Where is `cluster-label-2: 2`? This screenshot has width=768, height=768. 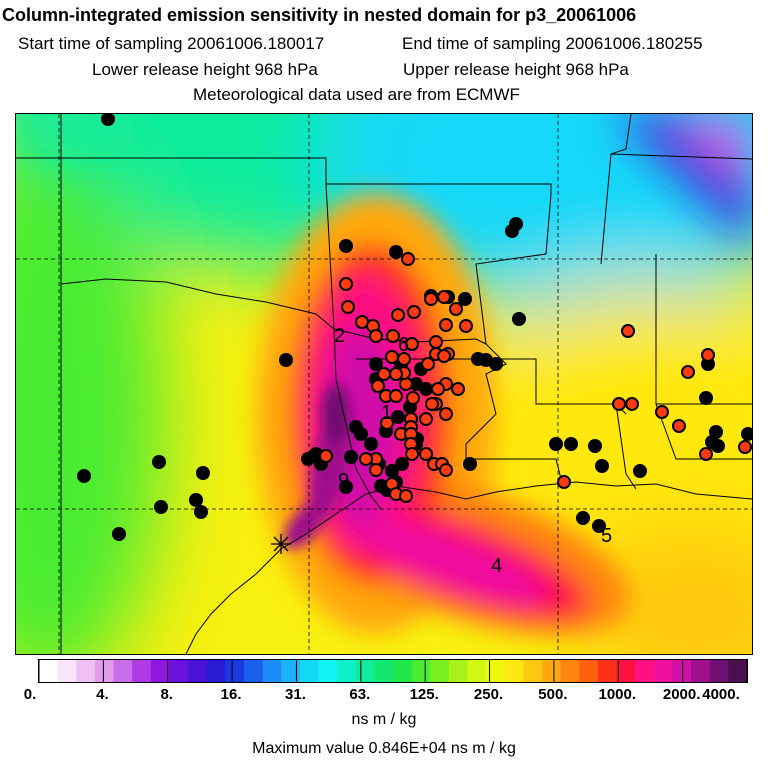 cluster-label-2: 2 is located at coordinates (339, 336).